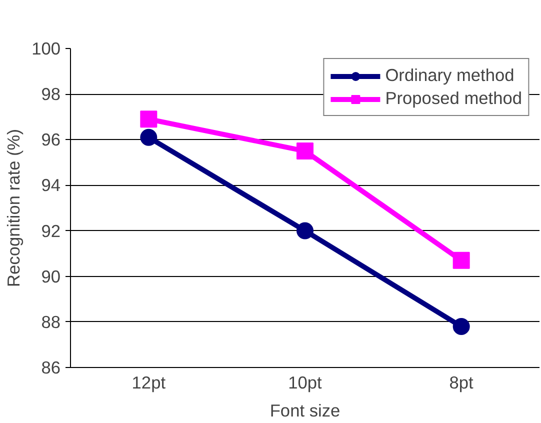 Image resolution: width=541 pixels, height=423 pixels. What do you see at coordinates (46, 48) in the screenshot?
I see `y-tick-label: 100` at bounding box center [46, 48].